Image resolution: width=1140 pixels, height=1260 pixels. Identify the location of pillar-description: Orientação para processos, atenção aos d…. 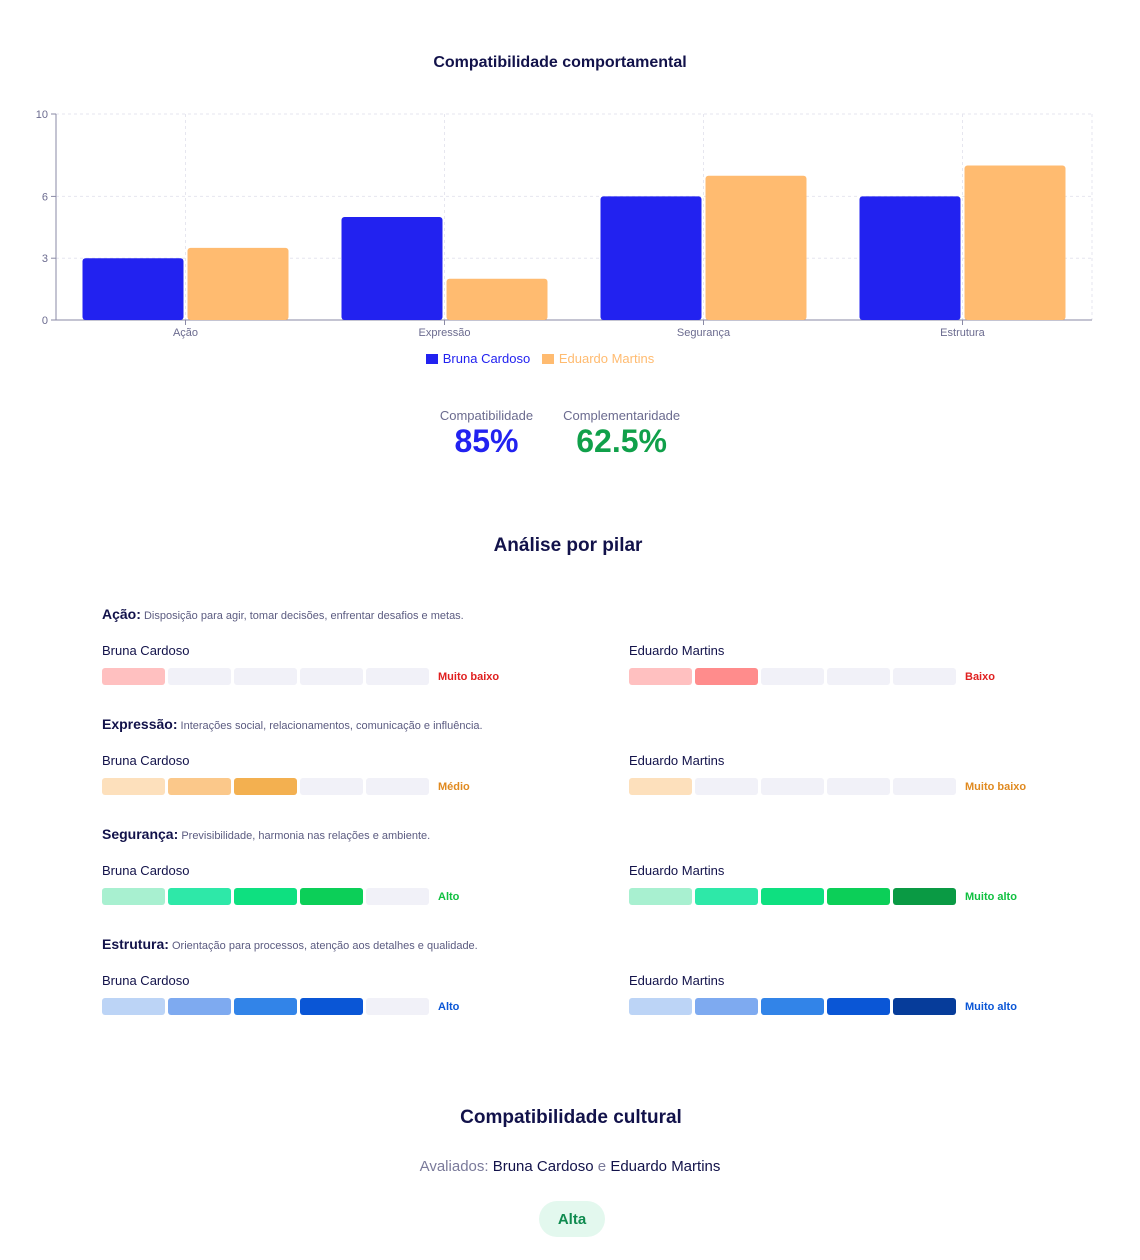
(324, 946).